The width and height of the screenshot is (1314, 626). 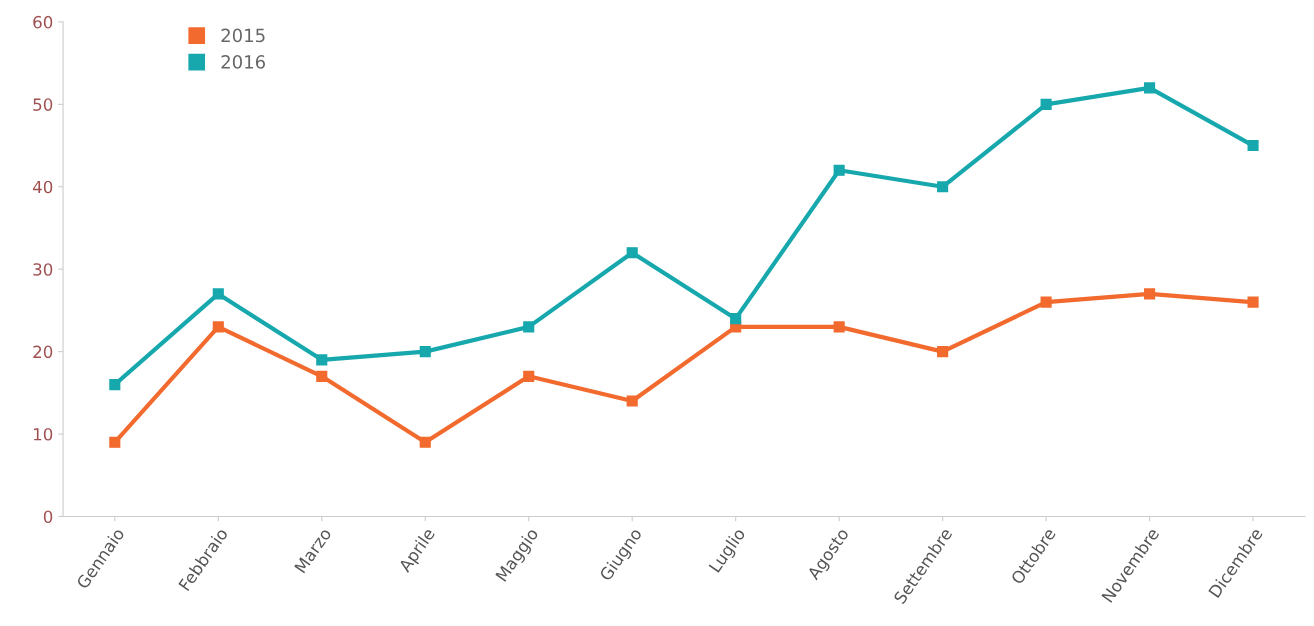 What do you see at coordinates (43, 22) in the screenshot?
I see `y-tick-label: 60` at bounding box center [43, 22].